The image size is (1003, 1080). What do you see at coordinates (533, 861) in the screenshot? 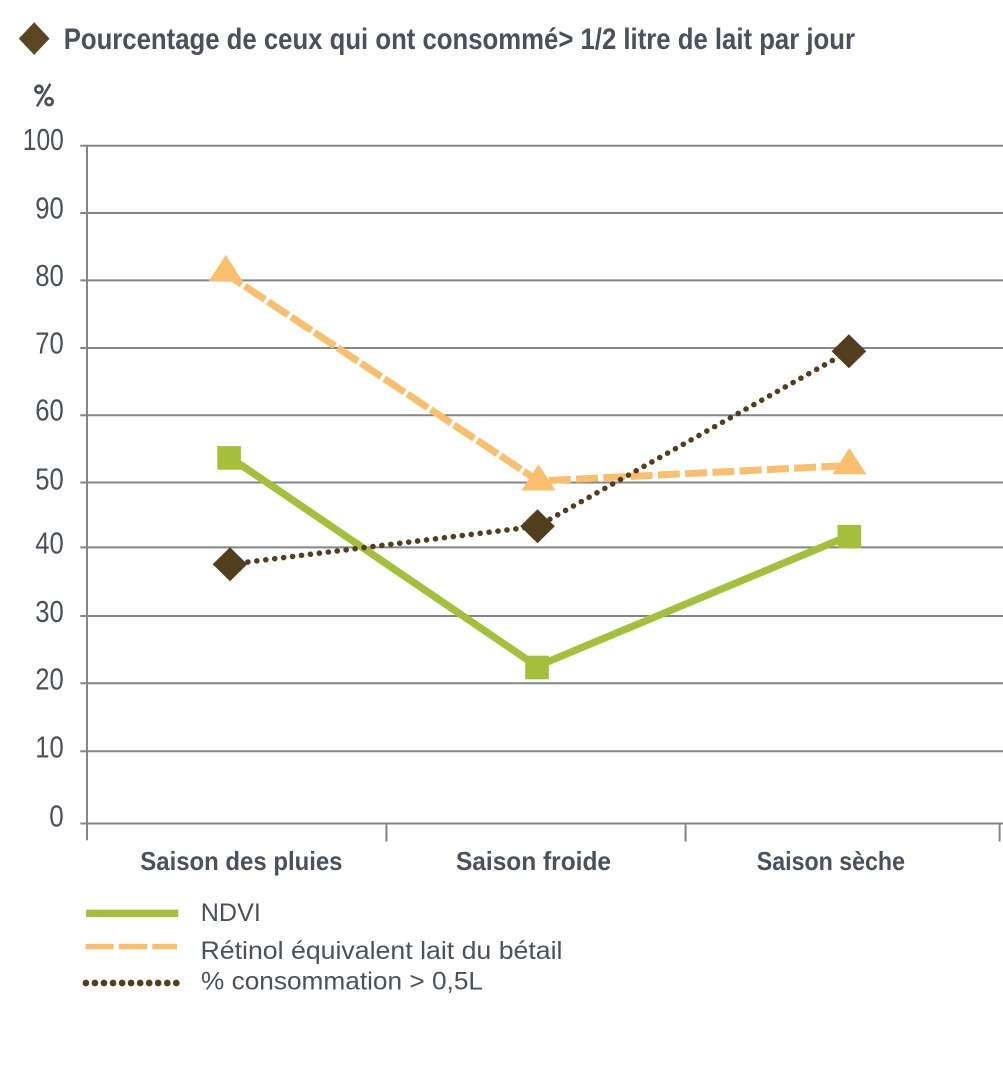
I see `svg-text: Saison froide` at bounding box center [533, 861].